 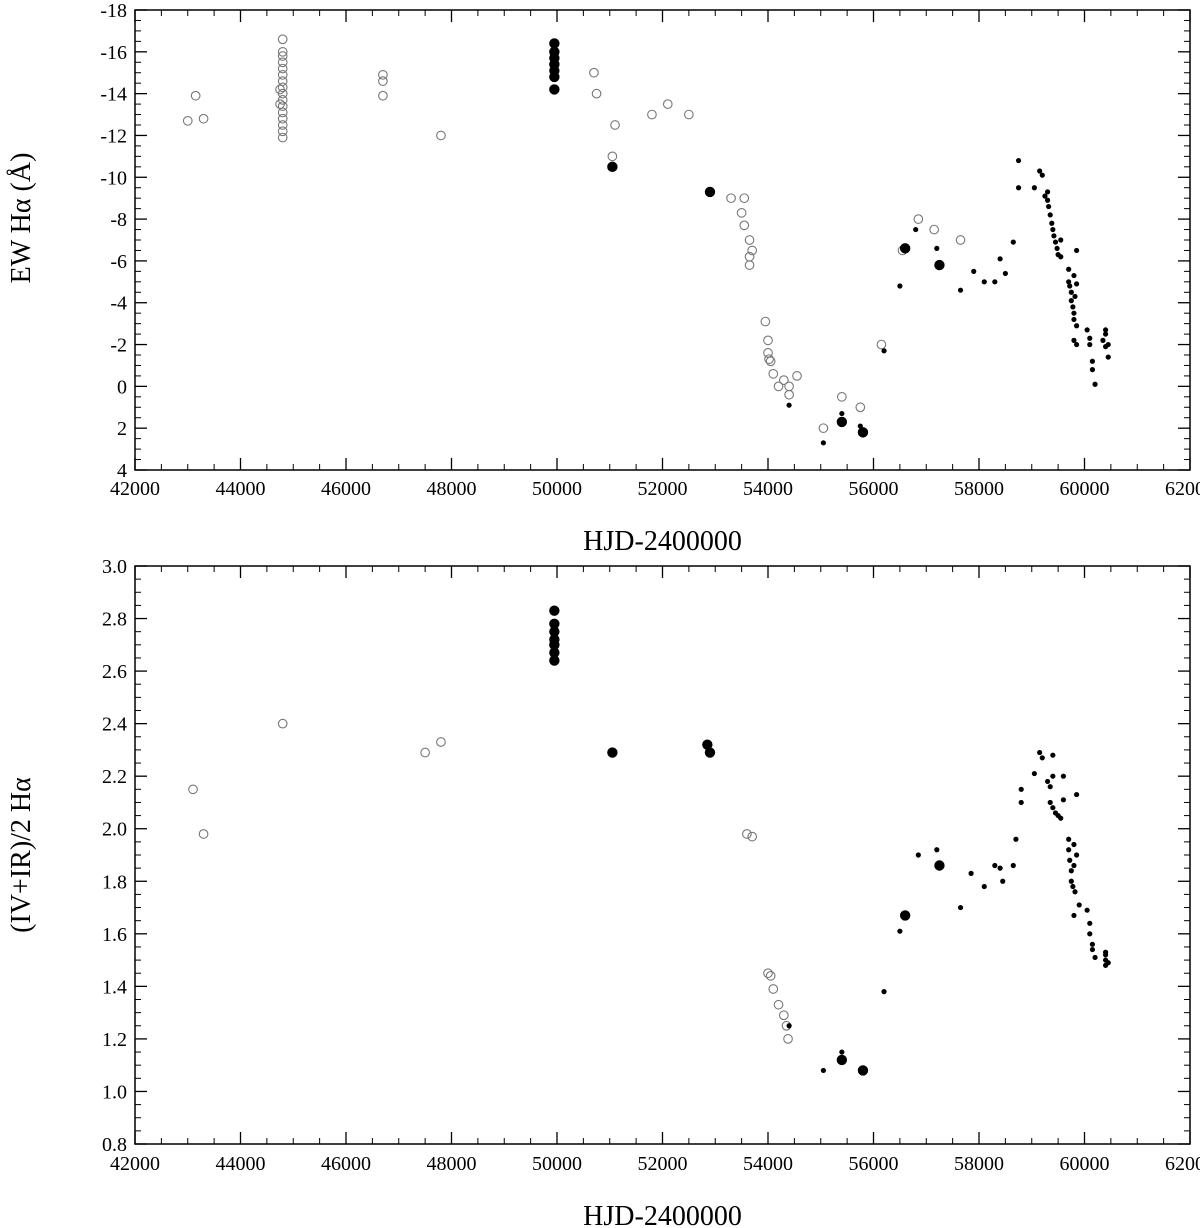 I want to click on y-tick-label: 4, so click(x=122, y=471).